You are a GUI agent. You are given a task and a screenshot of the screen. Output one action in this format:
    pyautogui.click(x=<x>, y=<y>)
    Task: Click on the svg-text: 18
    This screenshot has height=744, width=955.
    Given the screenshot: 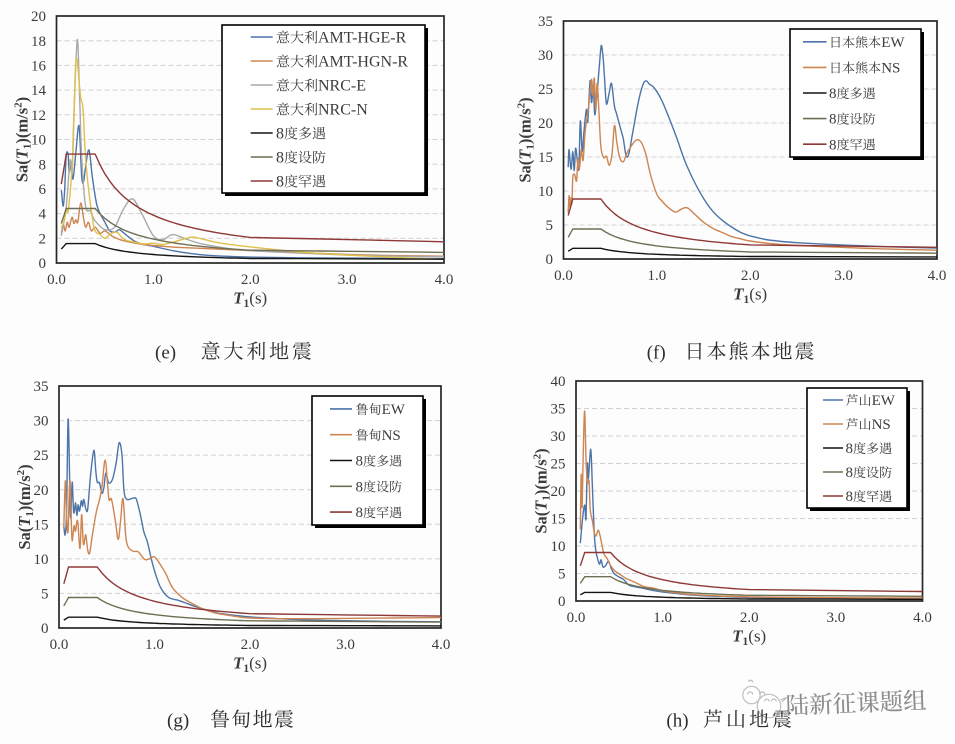 What is the action you would take?
    pyautogui.click(x=38, y=42)
    